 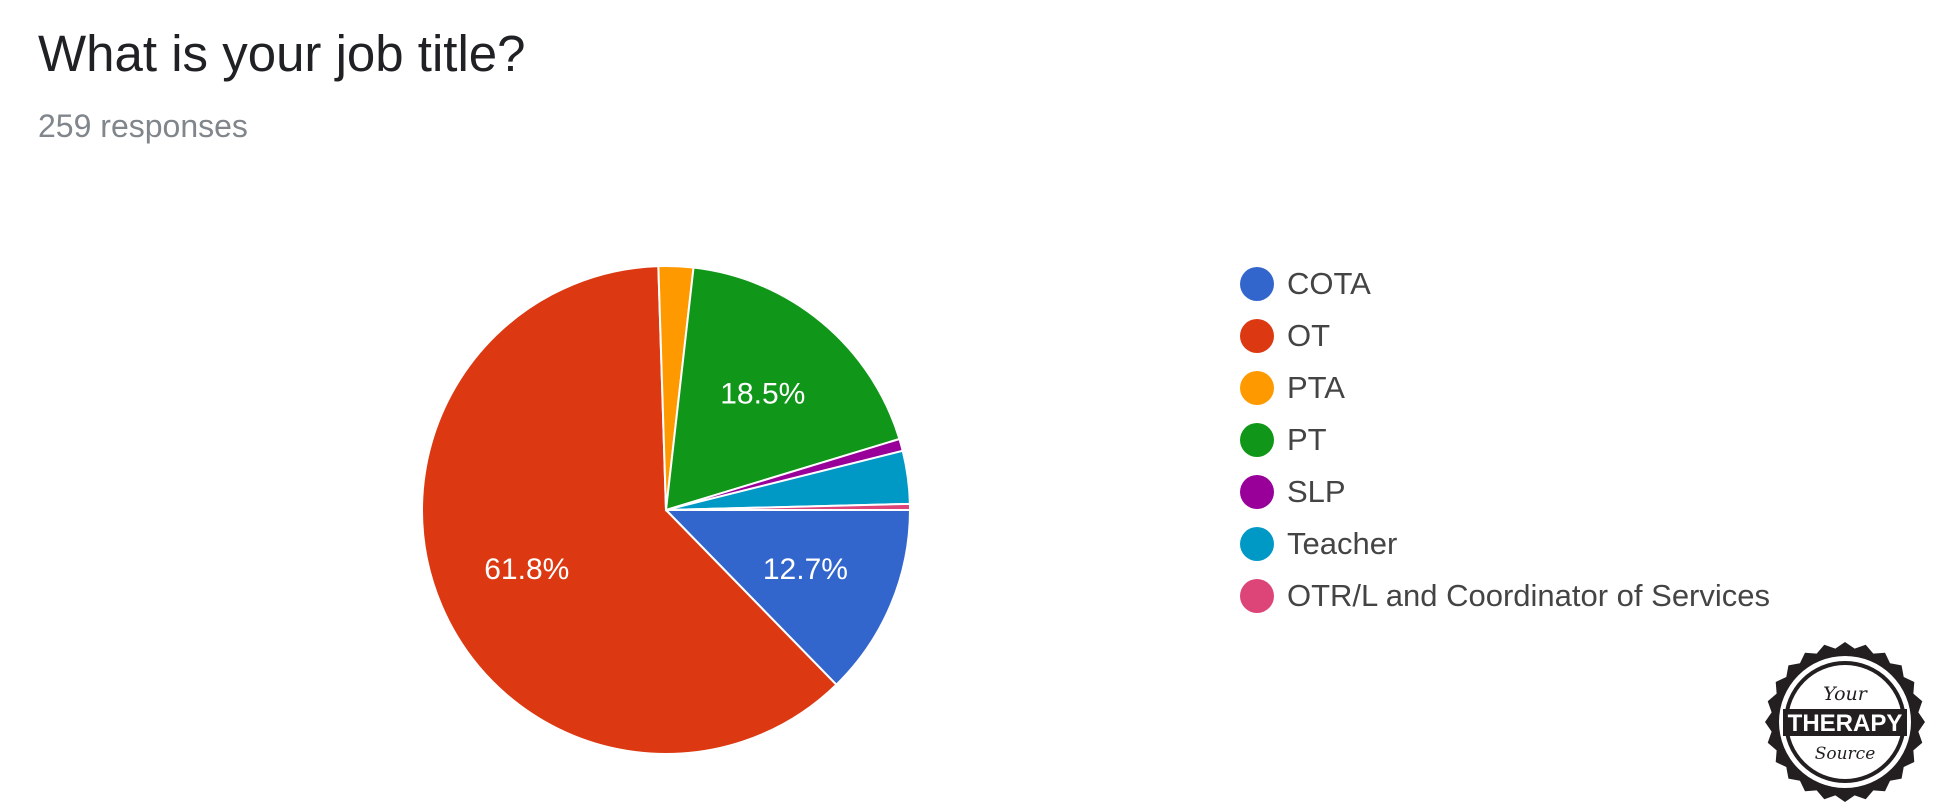 I want to click on pie-slice-cota, so click(x=787, y=598).